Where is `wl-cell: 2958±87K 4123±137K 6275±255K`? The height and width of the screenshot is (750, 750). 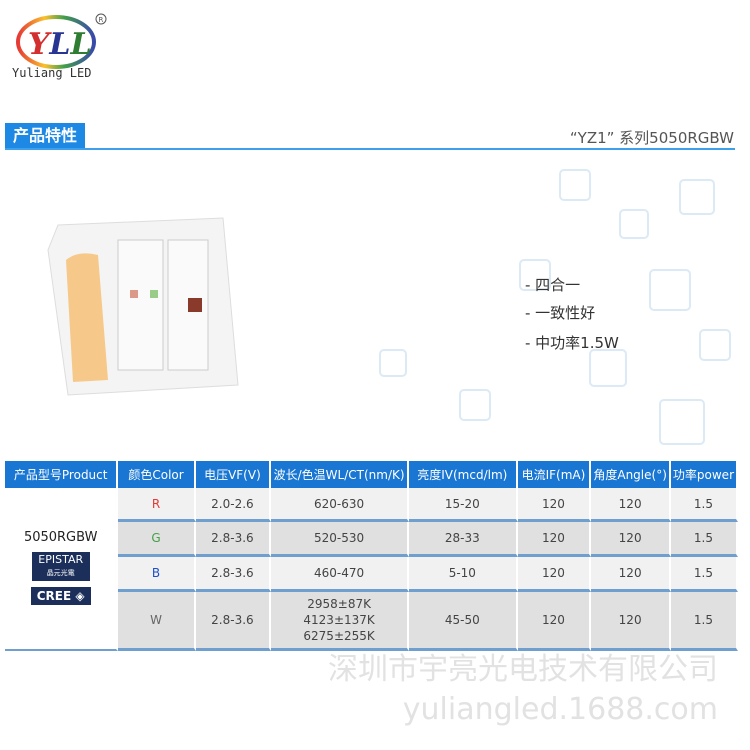
wl-cell: 2958±87K 4123±137K 6275±255K is located at coordinates (340, 621).